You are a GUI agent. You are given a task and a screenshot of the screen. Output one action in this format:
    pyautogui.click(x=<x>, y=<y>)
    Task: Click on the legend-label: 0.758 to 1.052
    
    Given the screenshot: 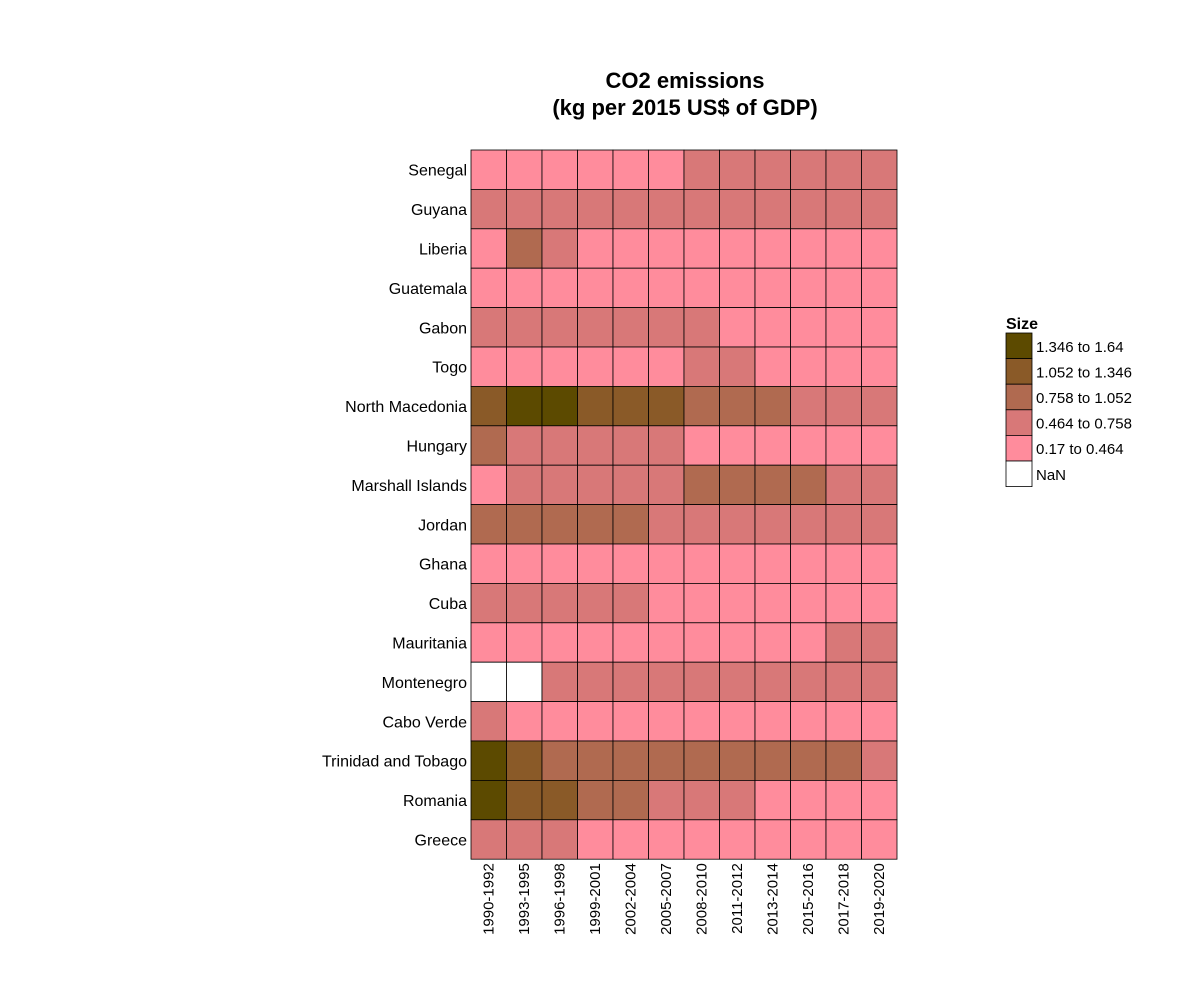 What is the action you would take?
    pyautogui.click(x=1084, y=398)
    